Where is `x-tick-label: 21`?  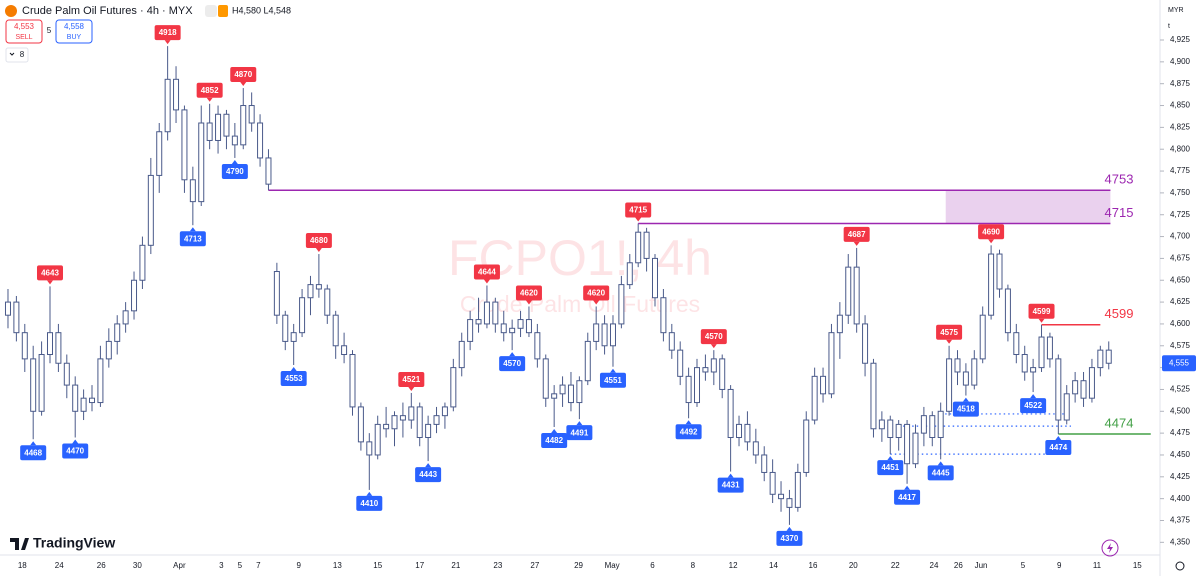 x-tick-label: 21 is located at coordinates (455, 565).